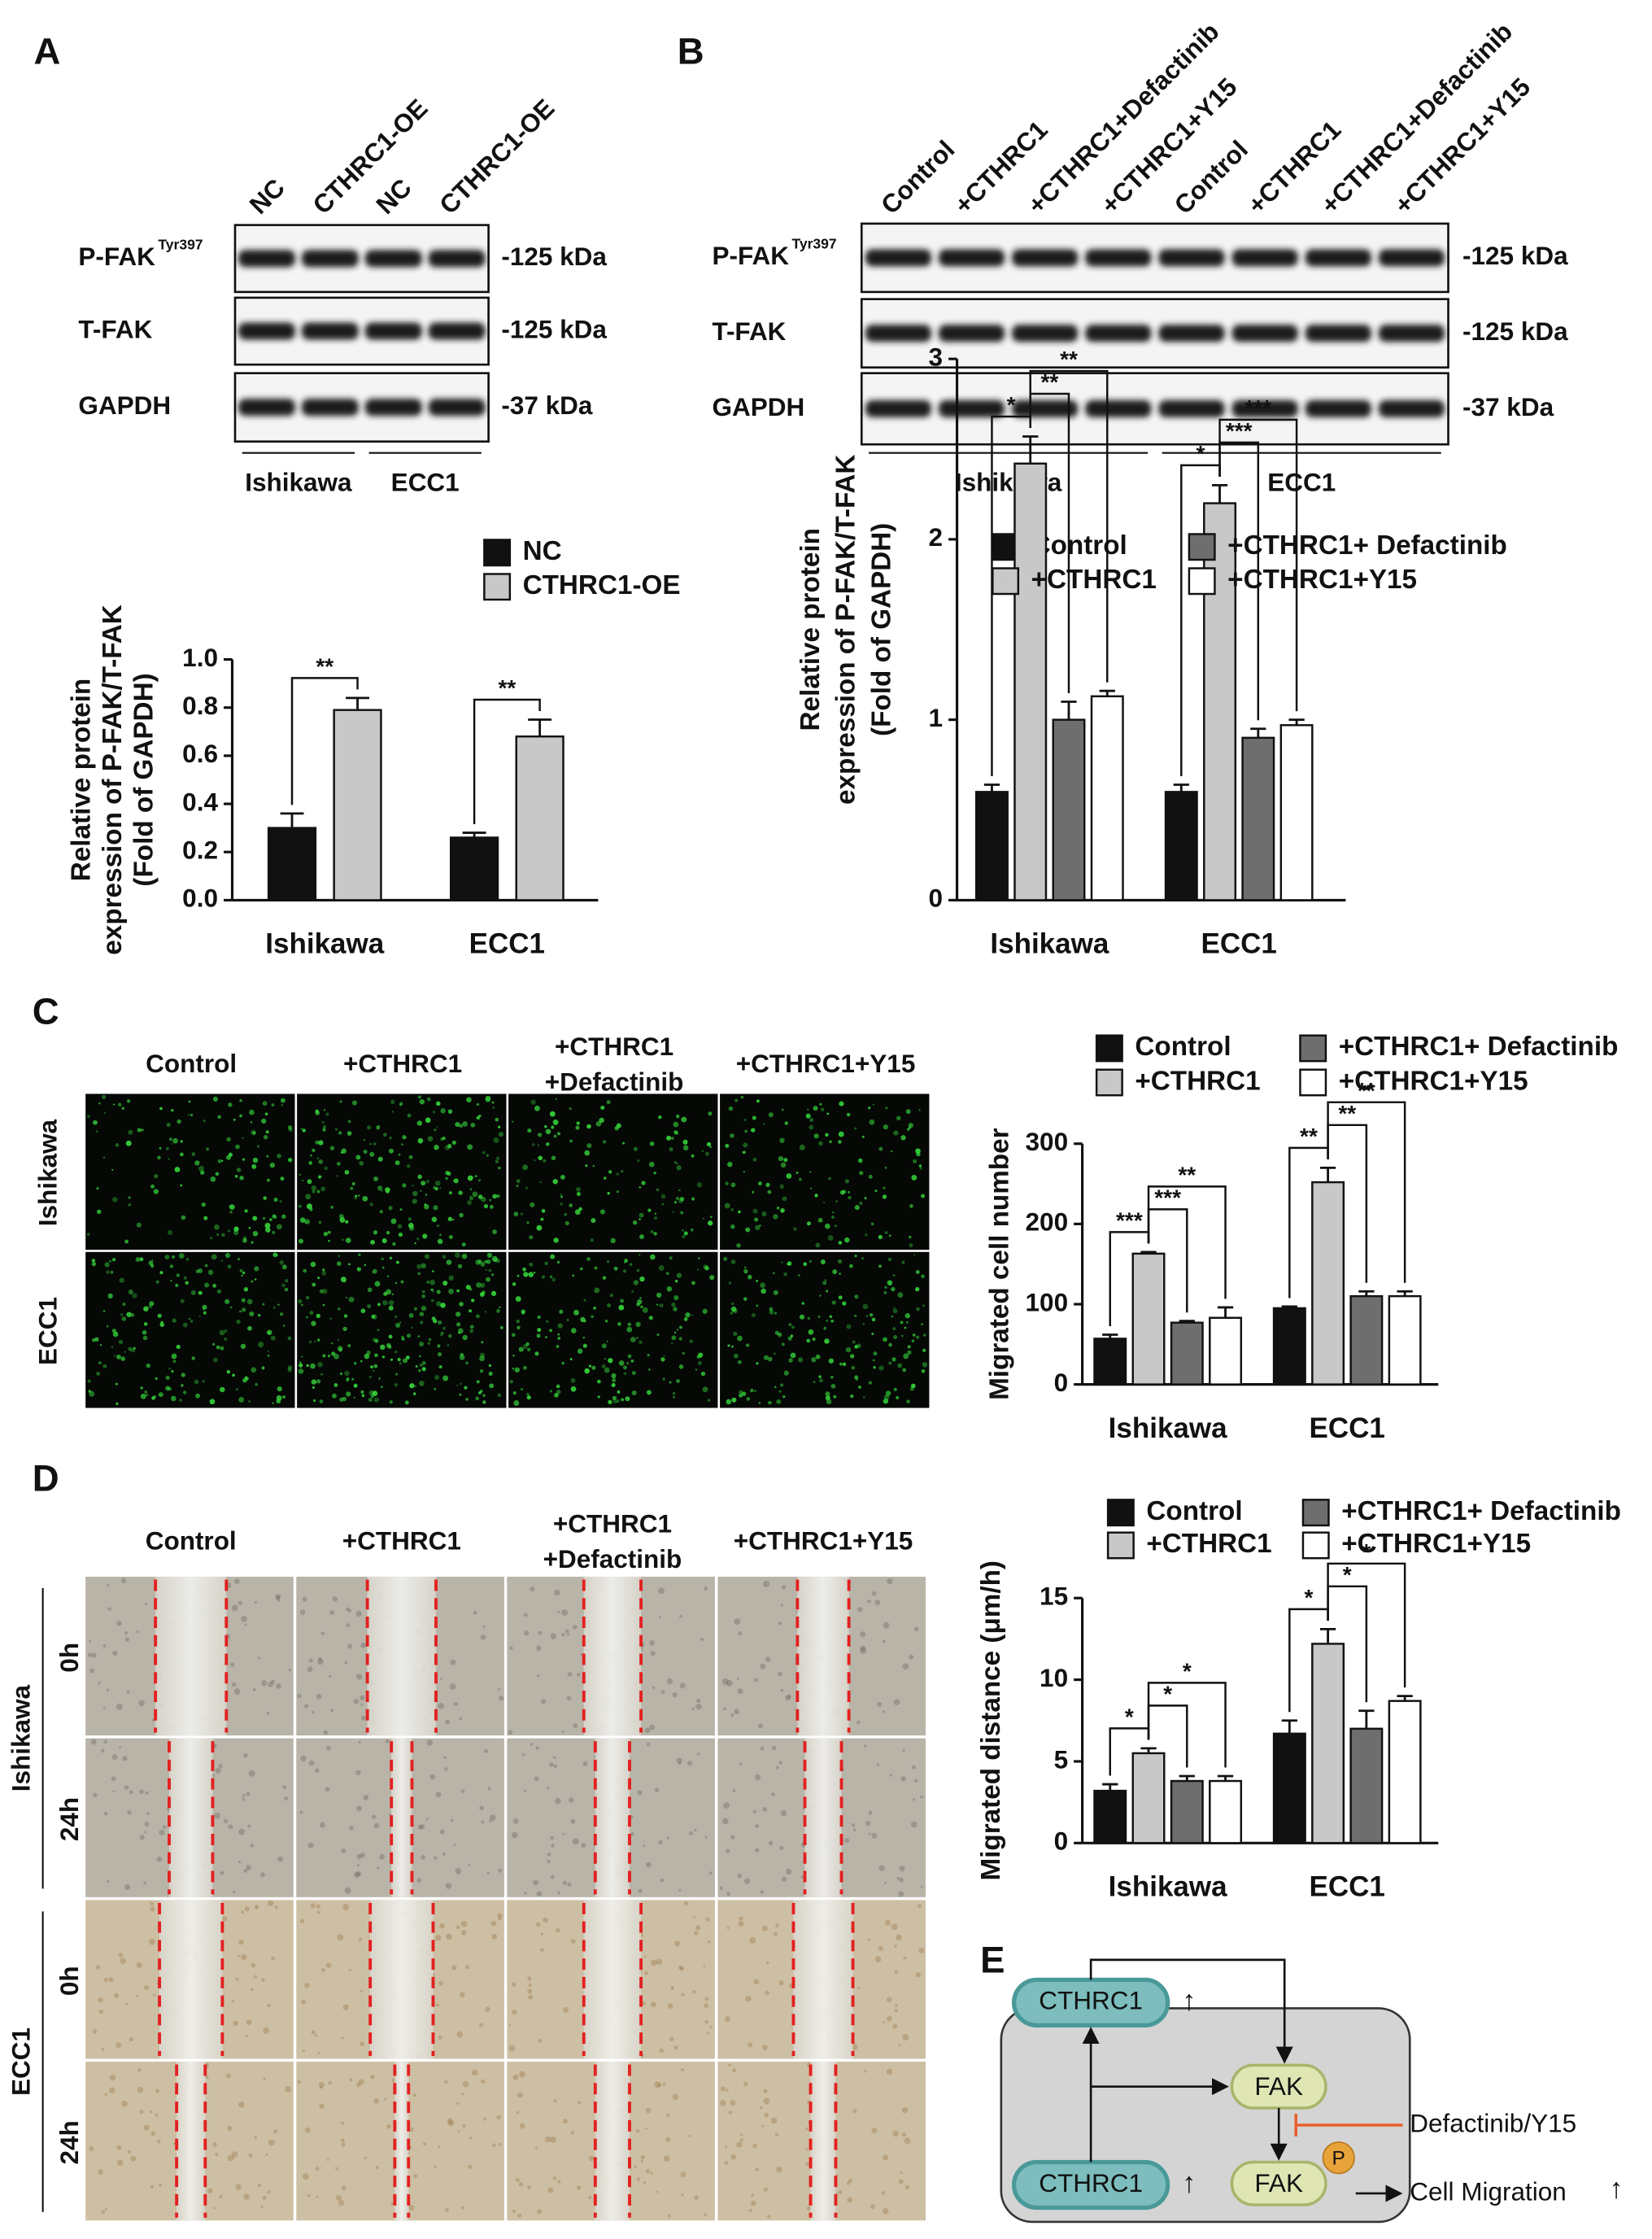 The width and height of the screenshot is (1652, 2239). What do you see at coordinates (46, 51) in the screenshot?
I see `panel-label: A` at bounding box center [46, 51].